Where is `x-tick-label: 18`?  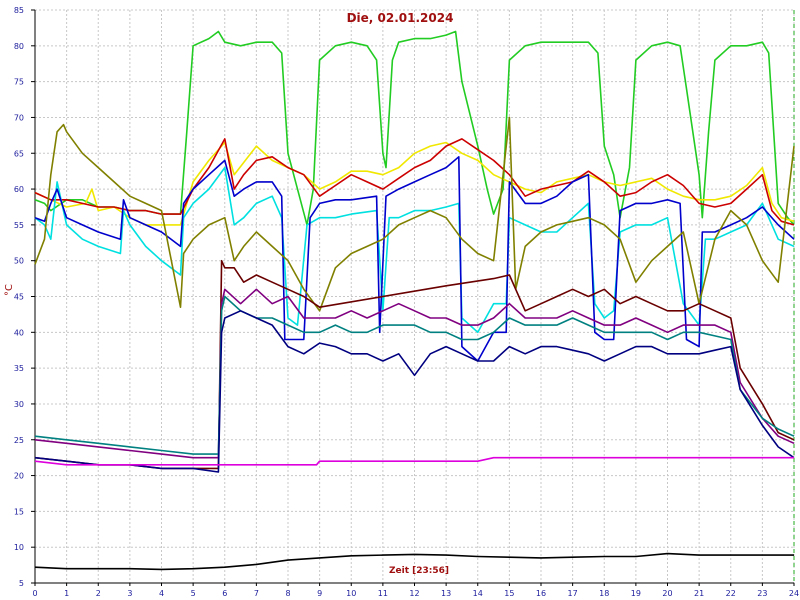 x-tick-label: 18 is located at coordinates (604, 593).